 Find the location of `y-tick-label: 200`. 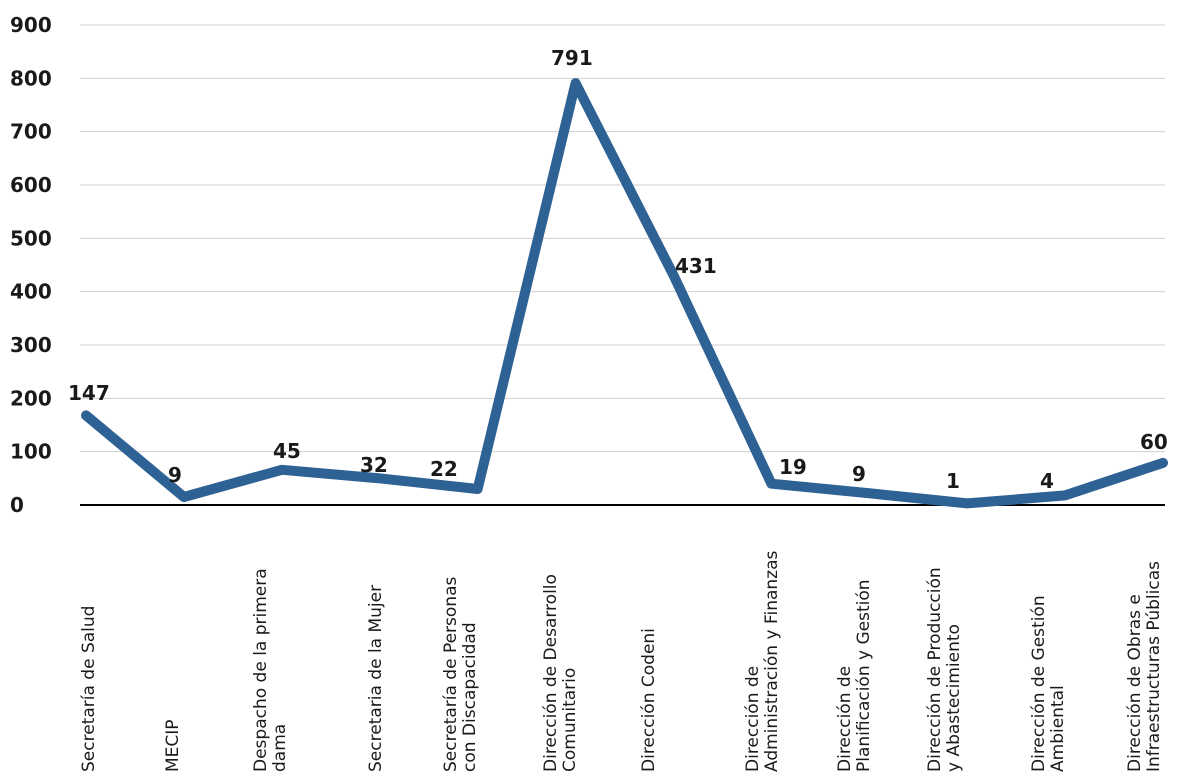

y-tick-label: 200 is located at coordinates (31, 398).